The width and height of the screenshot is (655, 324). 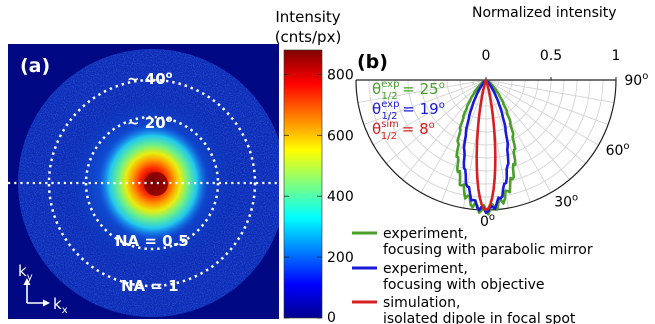 I want to click on colorbar: Intensity (cnts/px) 0 200 400 600 800, so click(x=314, y=166).